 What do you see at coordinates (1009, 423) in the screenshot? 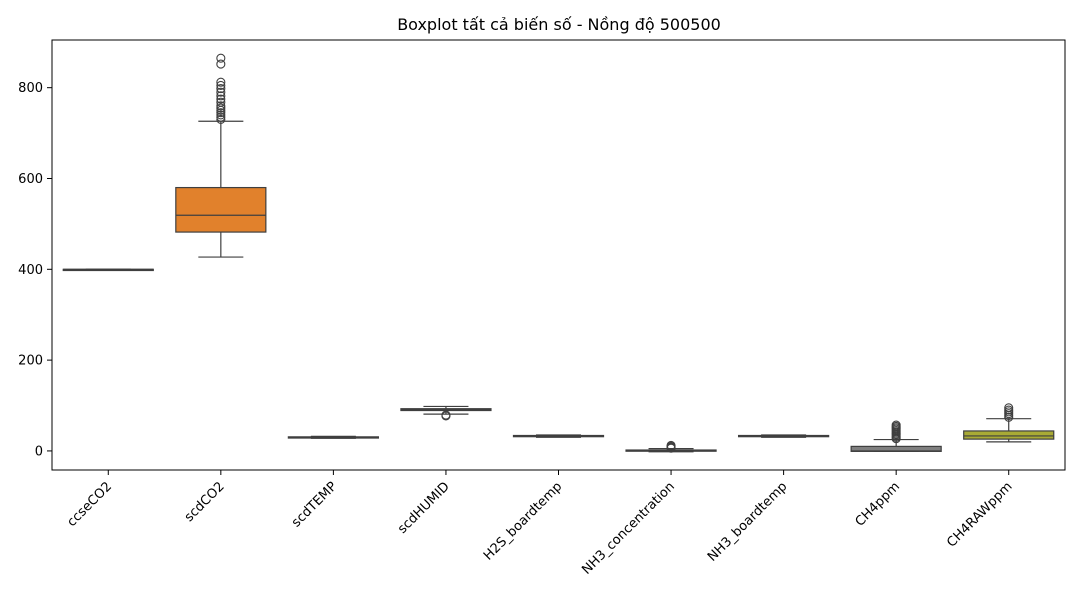
I see `box-CH4RAWppm` at bounding box center [1009, 423].